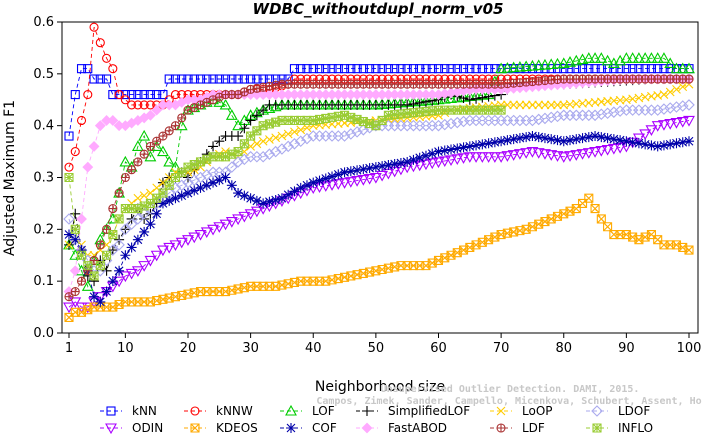 The image size is (702, 434). Describe the element at coordinates (69, 348) in the screenshot. I see `x-tick-label: 1` at that location.